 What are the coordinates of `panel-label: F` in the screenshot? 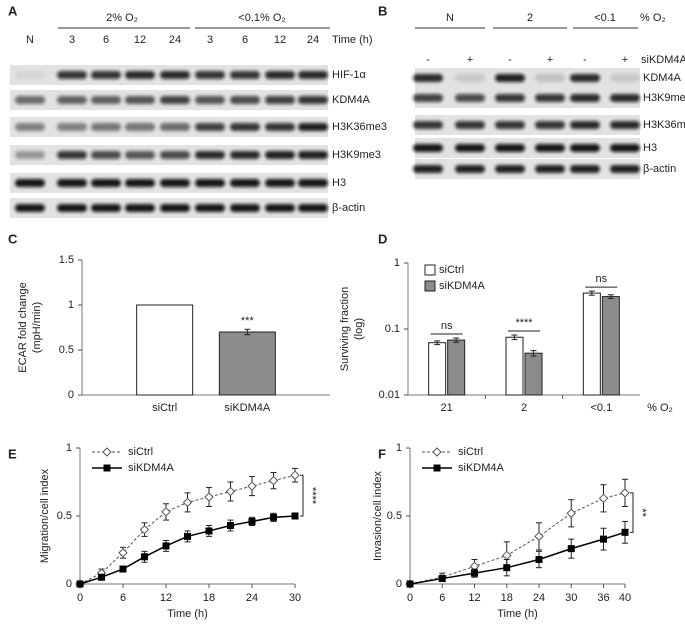 It's located at (382, 453).